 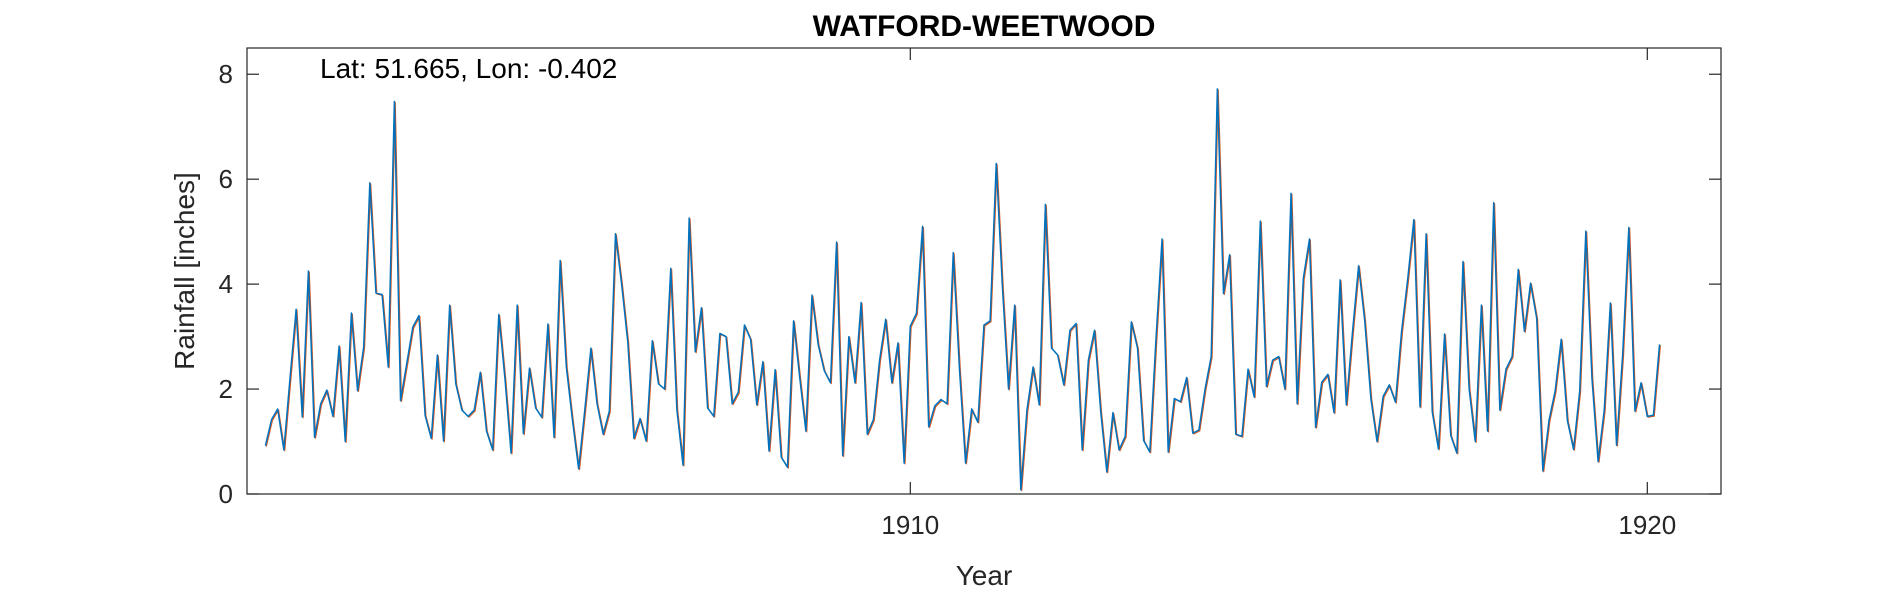 I want to click on y-tick-label: 6, so click(x=226, y=179).